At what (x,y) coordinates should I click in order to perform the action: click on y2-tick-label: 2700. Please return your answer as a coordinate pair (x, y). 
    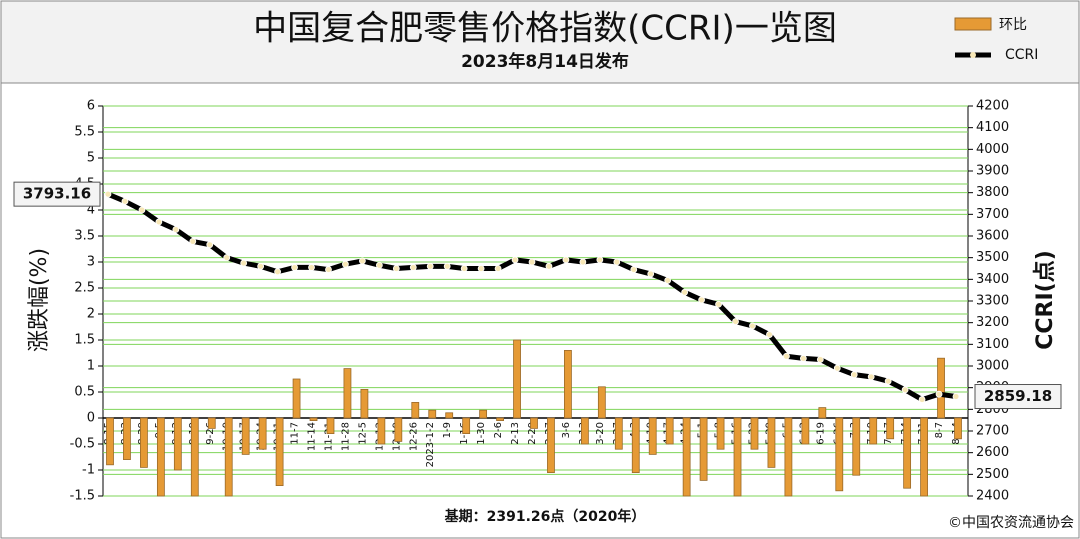
    Looking at the image, I should click on (992, 431).